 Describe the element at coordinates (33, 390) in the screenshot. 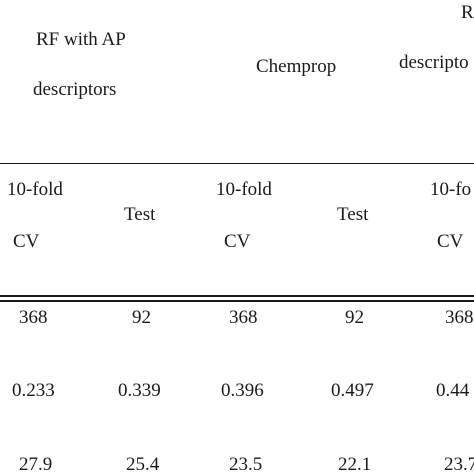

I see `cell-r2-c1: 0.233` at that location.